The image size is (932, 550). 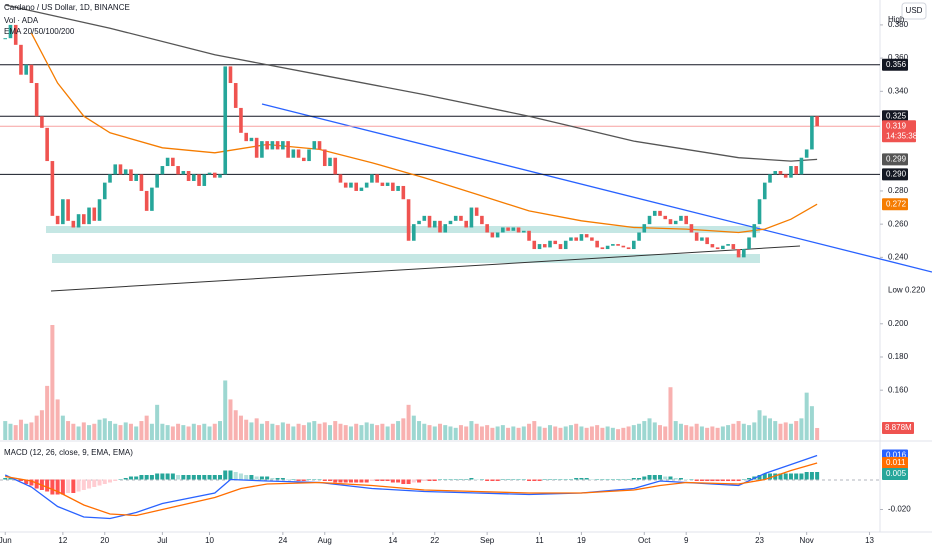 What do you see at coordinates (581, 540) in the screenshot?
I see `x-tick-label: 19` at bounding box center [581, 540].